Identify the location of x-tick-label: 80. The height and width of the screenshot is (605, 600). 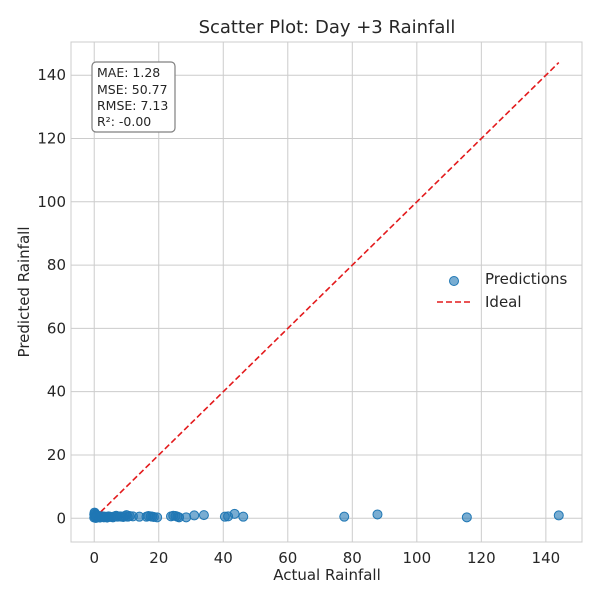
(352, 558).